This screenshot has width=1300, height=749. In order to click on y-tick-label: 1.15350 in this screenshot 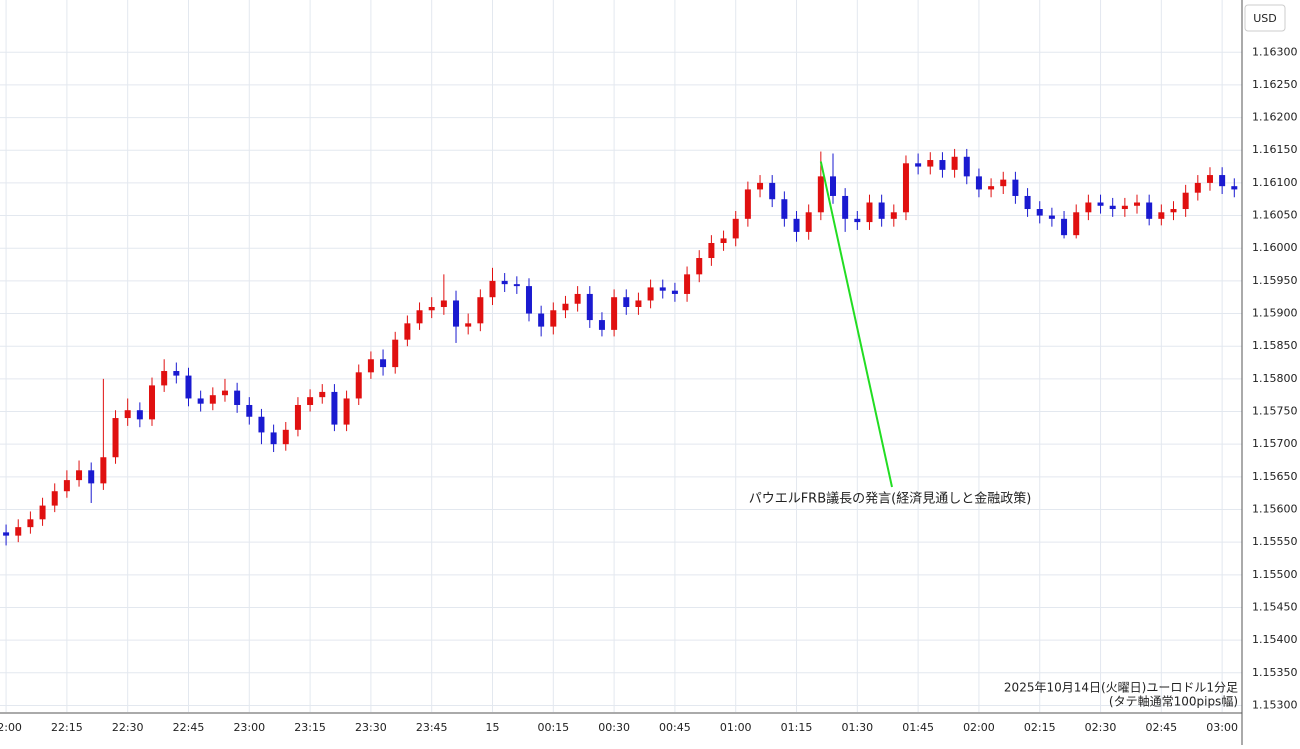, I will do `click(1275, 672)`.